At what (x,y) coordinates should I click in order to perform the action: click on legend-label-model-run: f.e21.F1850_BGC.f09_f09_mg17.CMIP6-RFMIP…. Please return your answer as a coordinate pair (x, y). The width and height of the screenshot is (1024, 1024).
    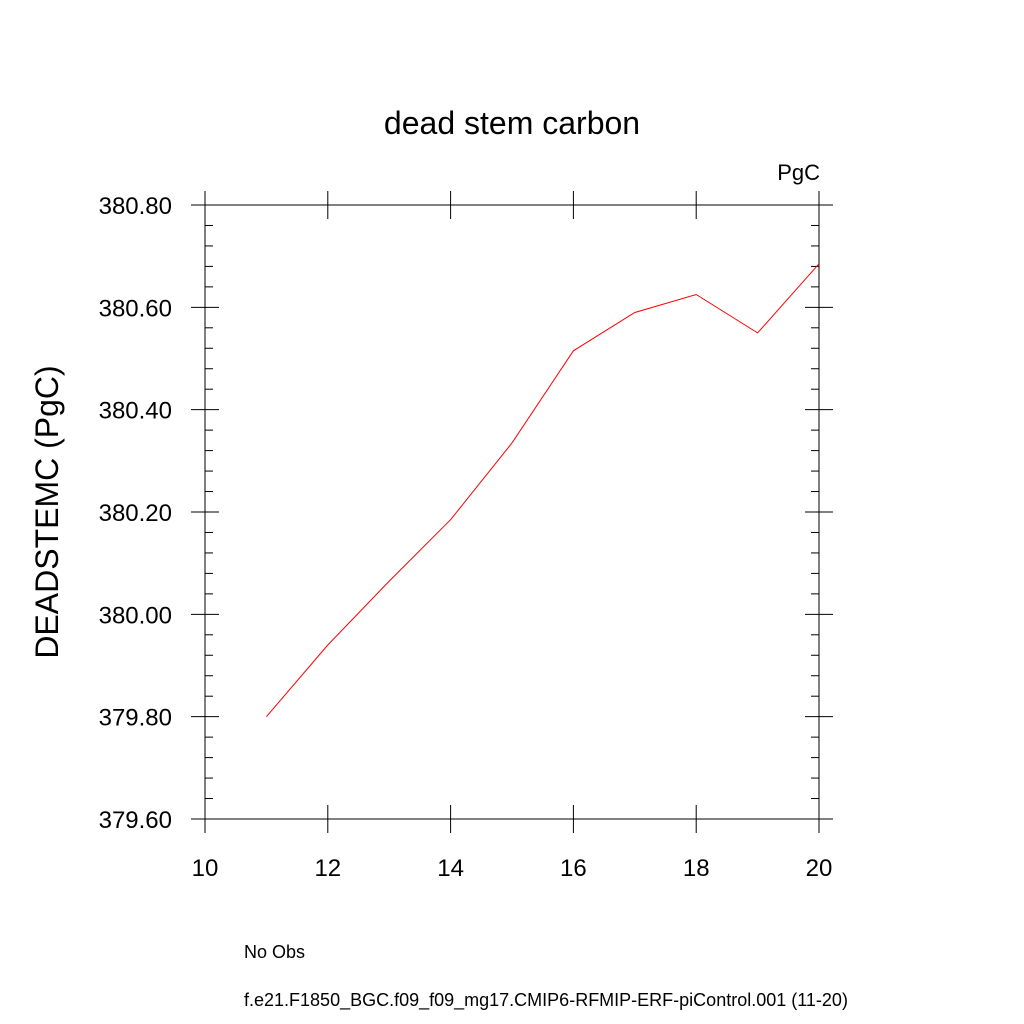
    Looking at the image, I should click on (546, 999).